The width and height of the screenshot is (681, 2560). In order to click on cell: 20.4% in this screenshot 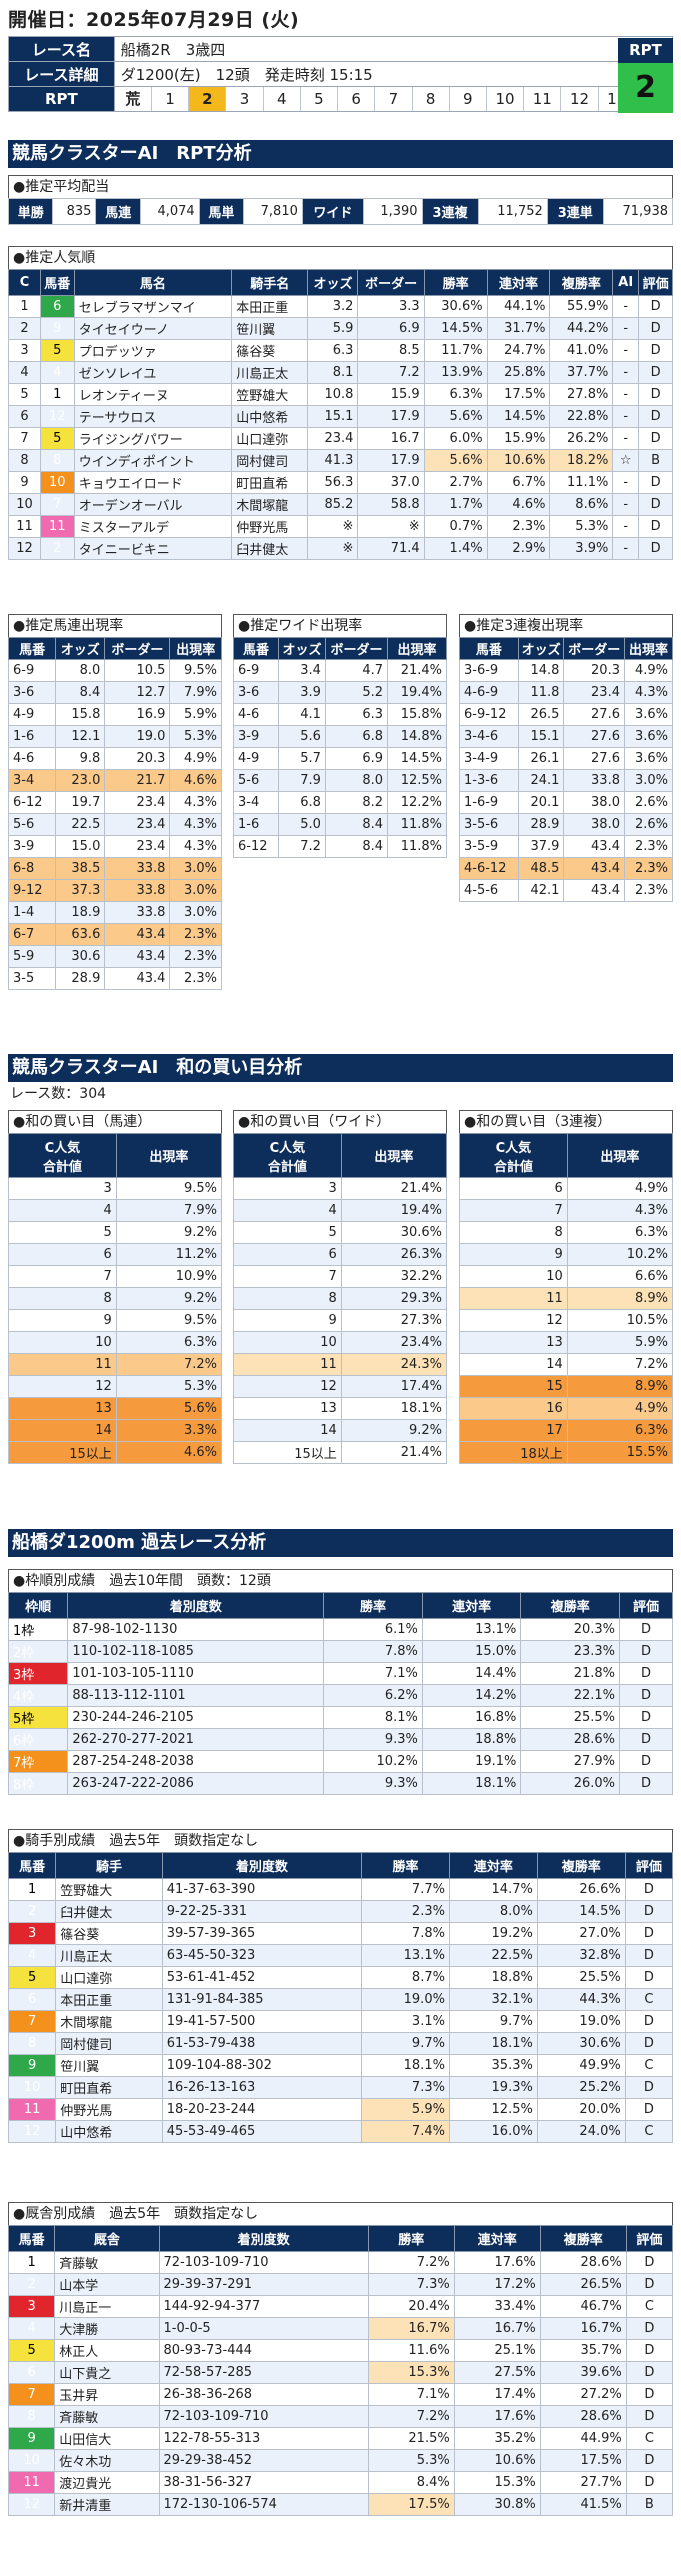, I will do `click(411, 2306)`.